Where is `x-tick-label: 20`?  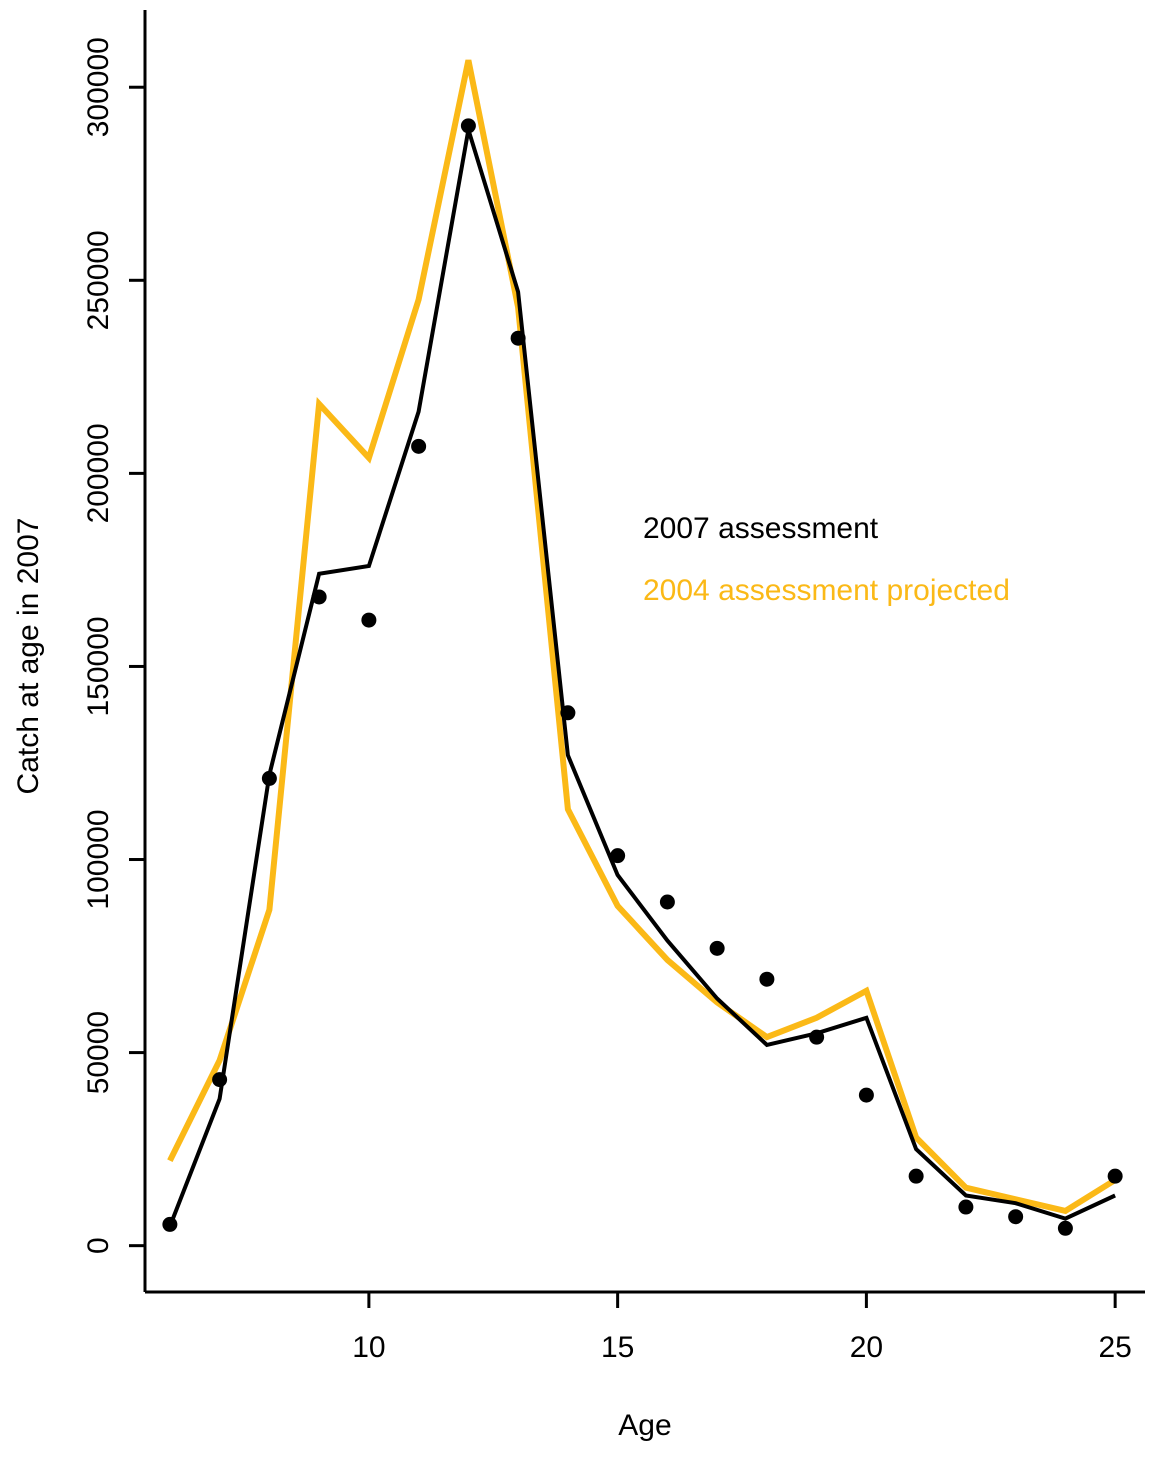
x-tick-label: 20 is located at coordinates (866, 1347).